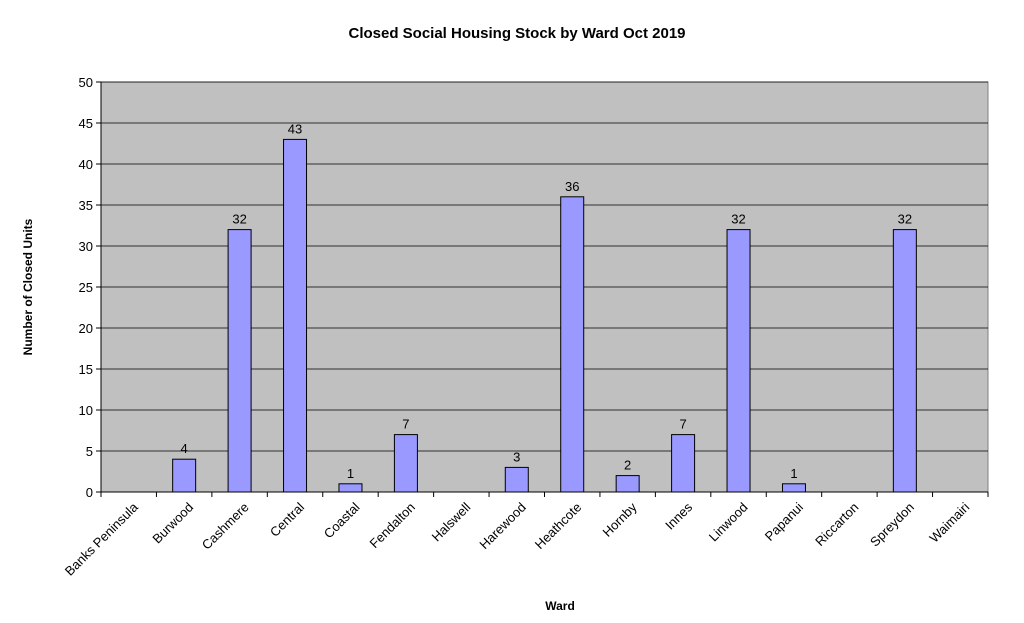  Describe the element at coordinates (793, 488) in the screenshot. I see `bar-papanui` at that location.